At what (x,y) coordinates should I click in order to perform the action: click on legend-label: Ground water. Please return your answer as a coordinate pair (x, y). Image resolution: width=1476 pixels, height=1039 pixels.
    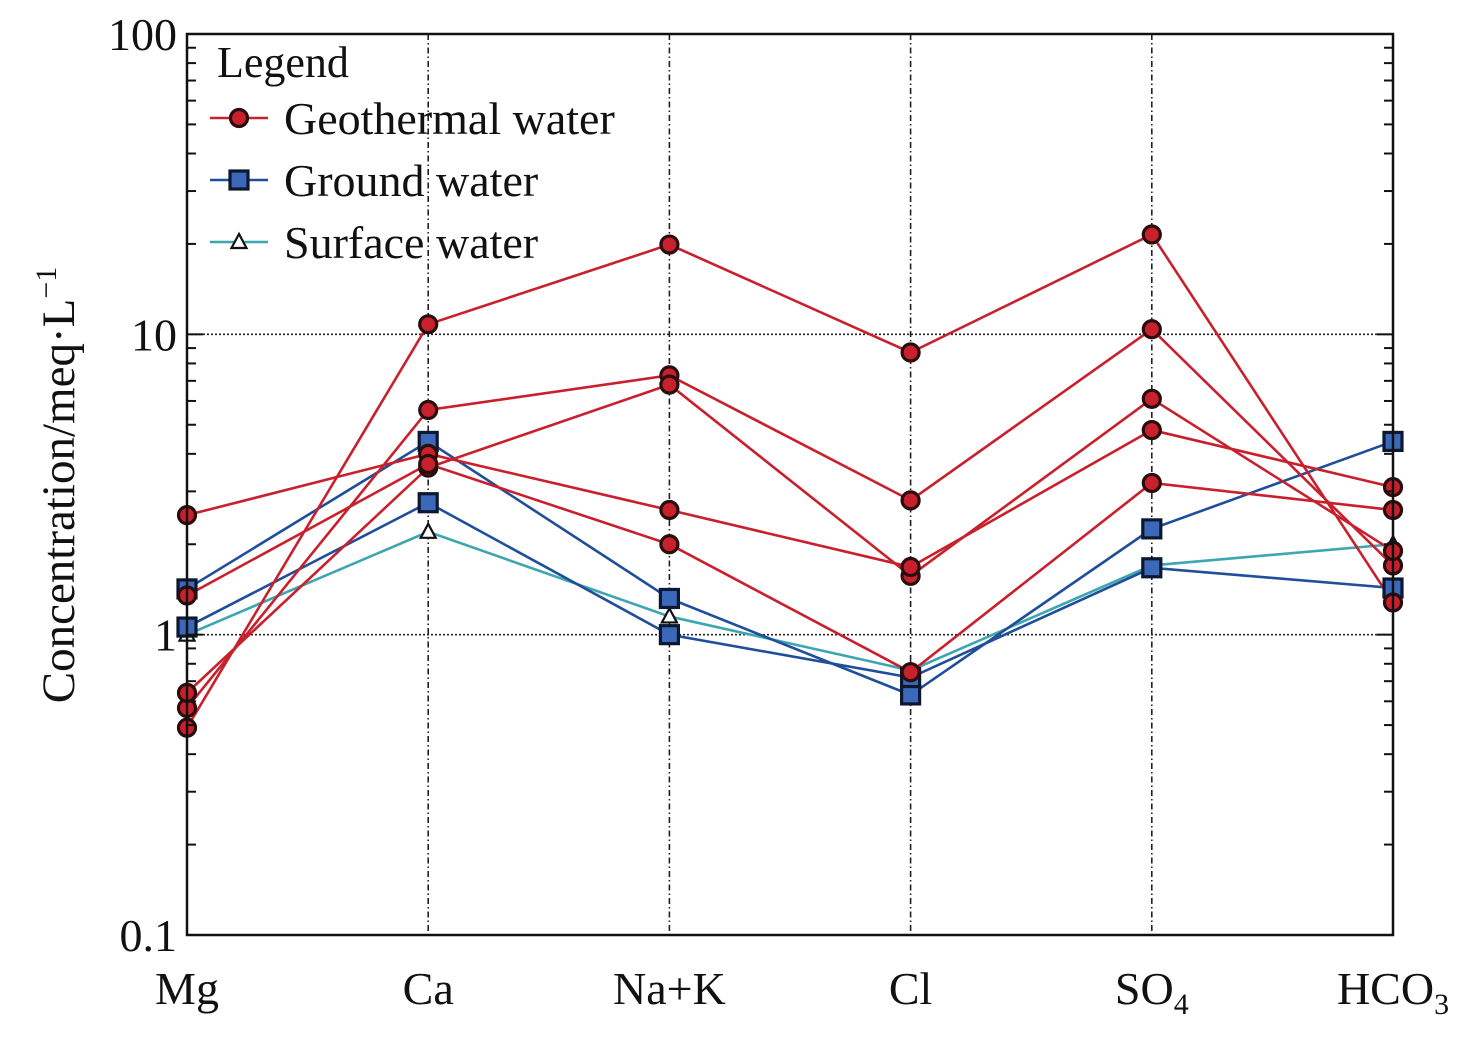
    Looking at the image, I should click on (411, 180).